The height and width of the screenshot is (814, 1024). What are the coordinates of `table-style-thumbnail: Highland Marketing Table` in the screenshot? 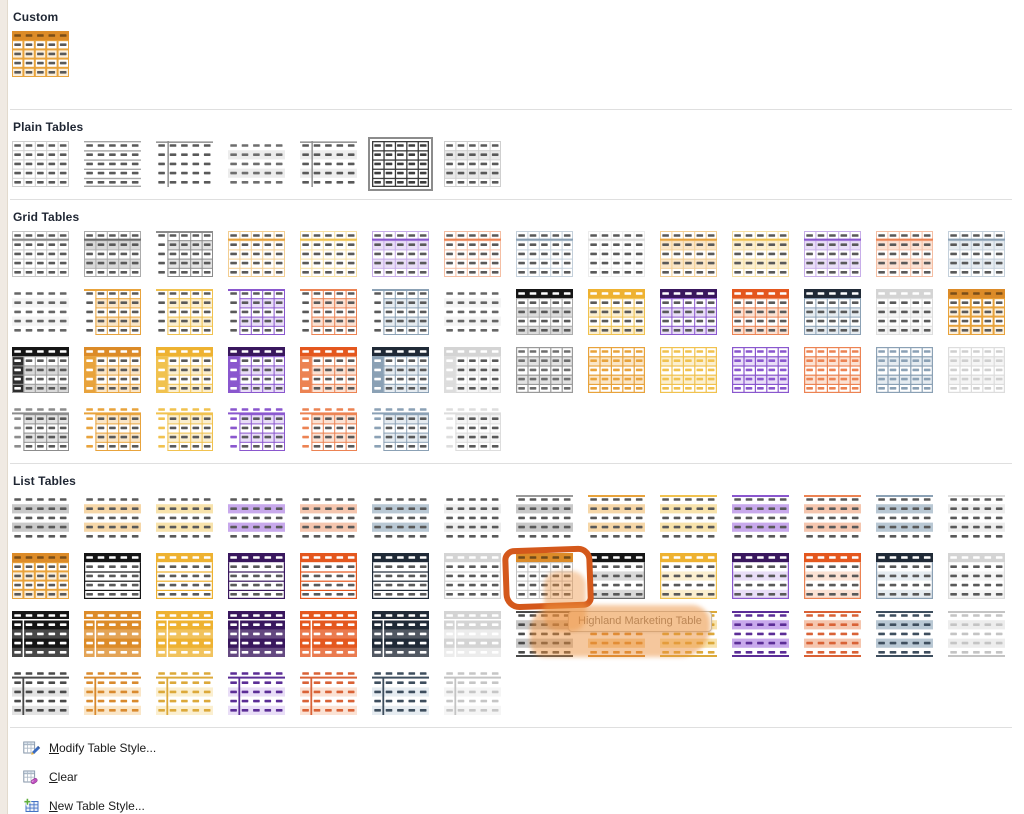 It's located at (606, 601).